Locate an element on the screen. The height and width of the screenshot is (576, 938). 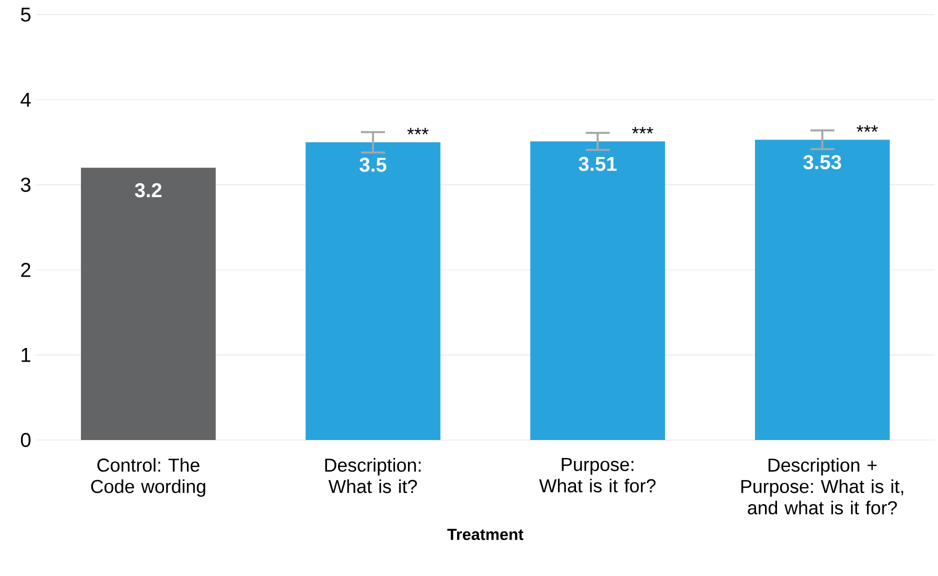
y-tick-label: 0 is located at coordinates (25, 440).